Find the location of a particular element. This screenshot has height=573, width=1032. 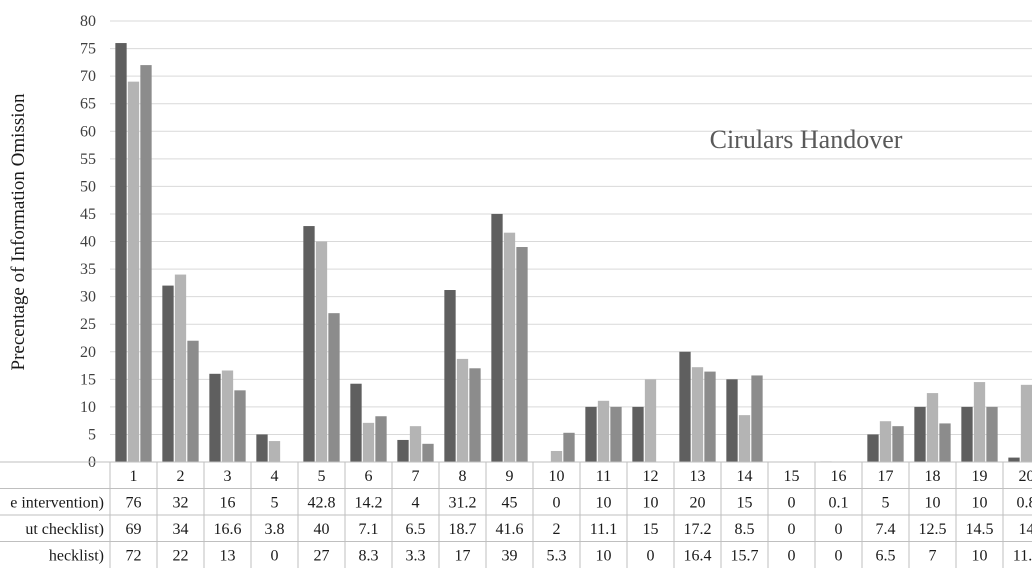

data-label: 15.7 is located at coordinates (745, 556).